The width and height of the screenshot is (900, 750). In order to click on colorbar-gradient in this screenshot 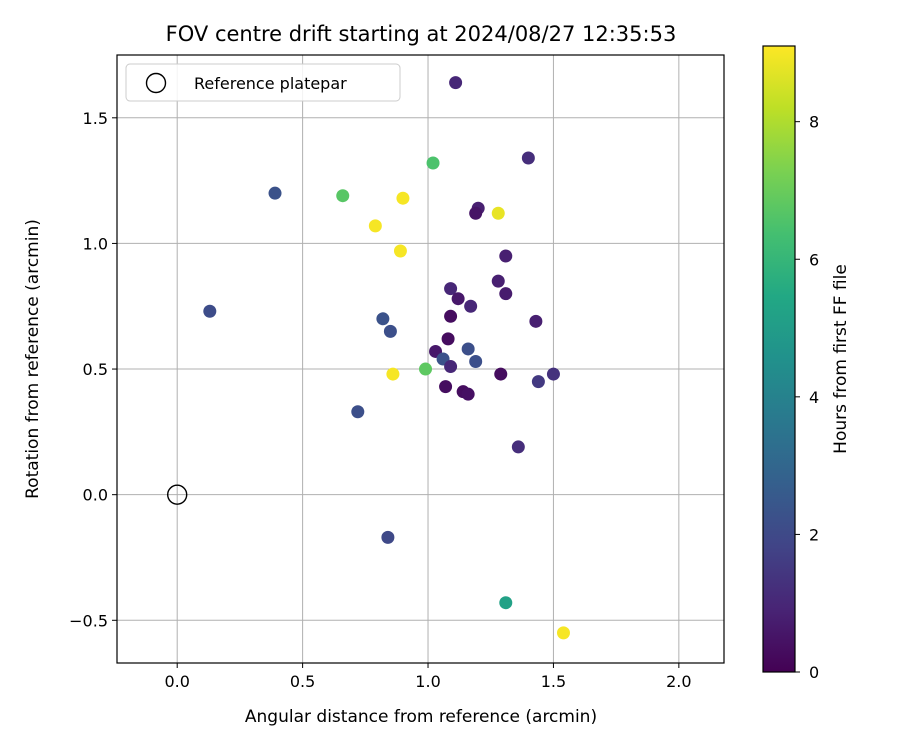, I will do `click(779, 359)`.